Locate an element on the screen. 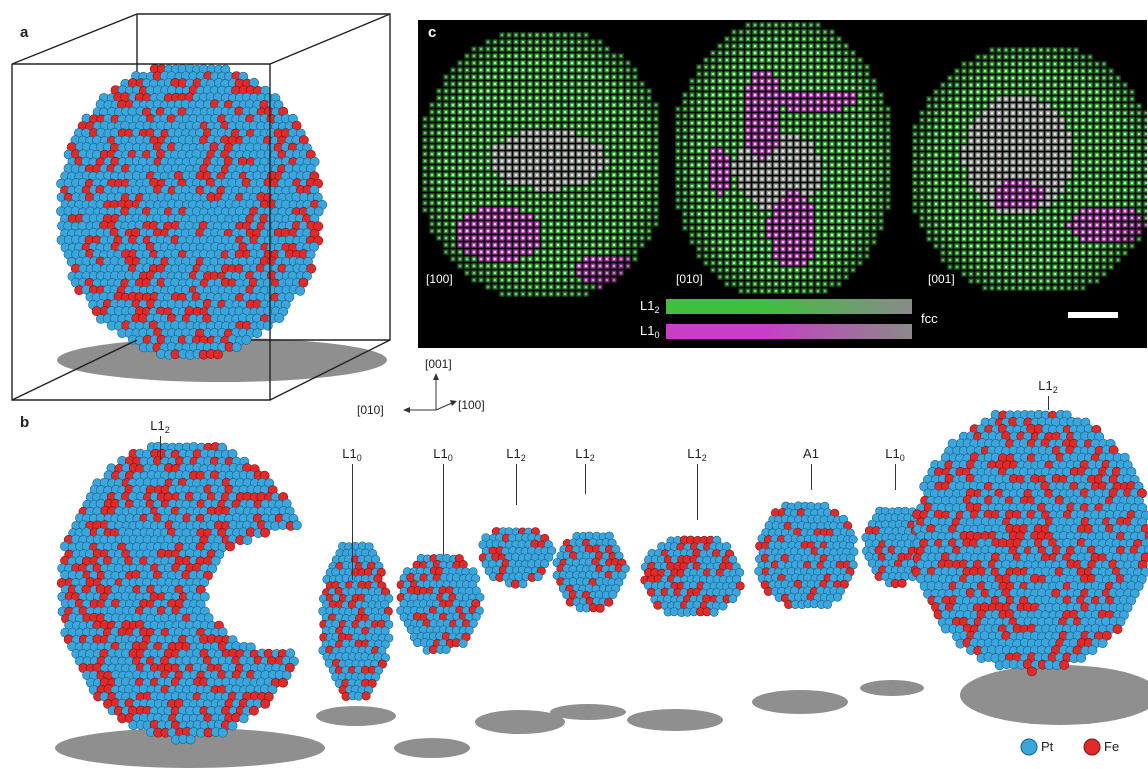  segment-label-base: A1 is located at coordinates (811, 453).